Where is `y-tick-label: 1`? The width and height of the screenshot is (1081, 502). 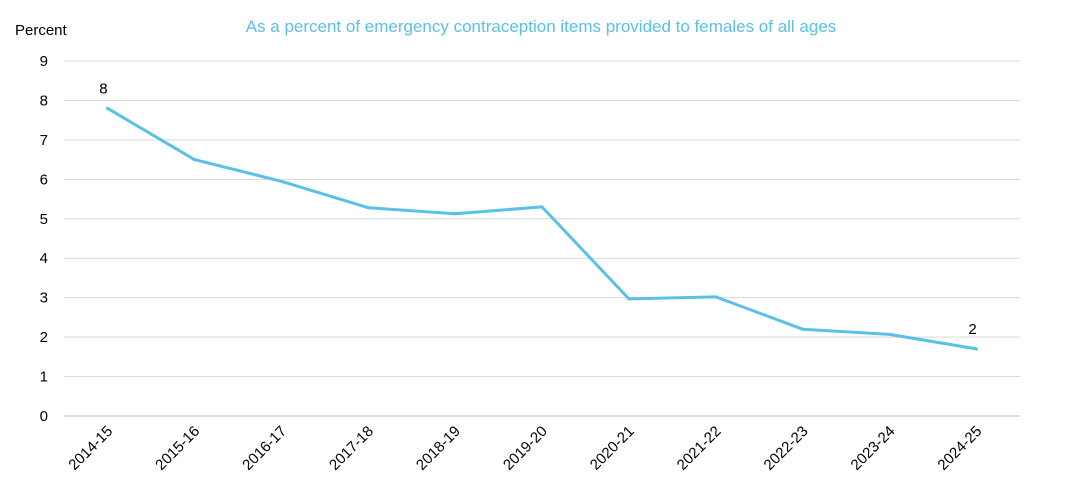 y-tick-label: 1 is located at coordinates (44, 377).